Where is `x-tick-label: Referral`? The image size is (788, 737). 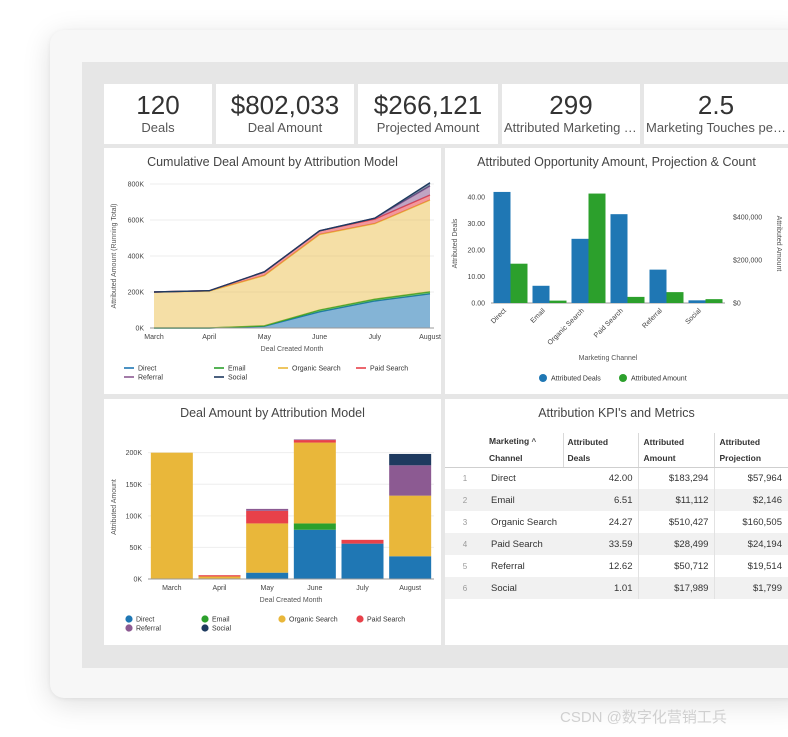 x-tick-label: Referral is located at coordinates (652, 318).